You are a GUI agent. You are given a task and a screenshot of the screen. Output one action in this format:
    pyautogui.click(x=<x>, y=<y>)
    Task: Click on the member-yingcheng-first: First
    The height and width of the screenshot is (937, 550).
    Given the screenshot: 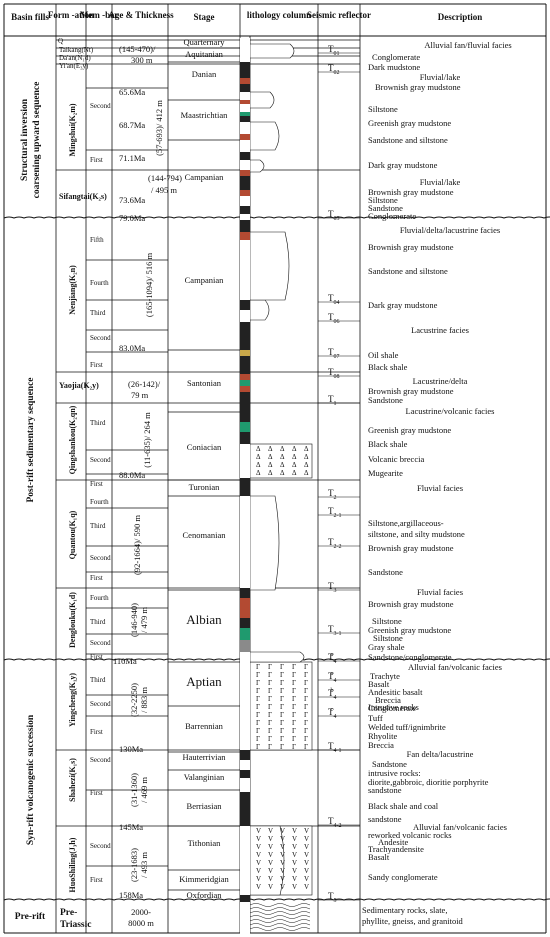 What is the action you would take?
    pyautogui.click(x=96, y=732)
    